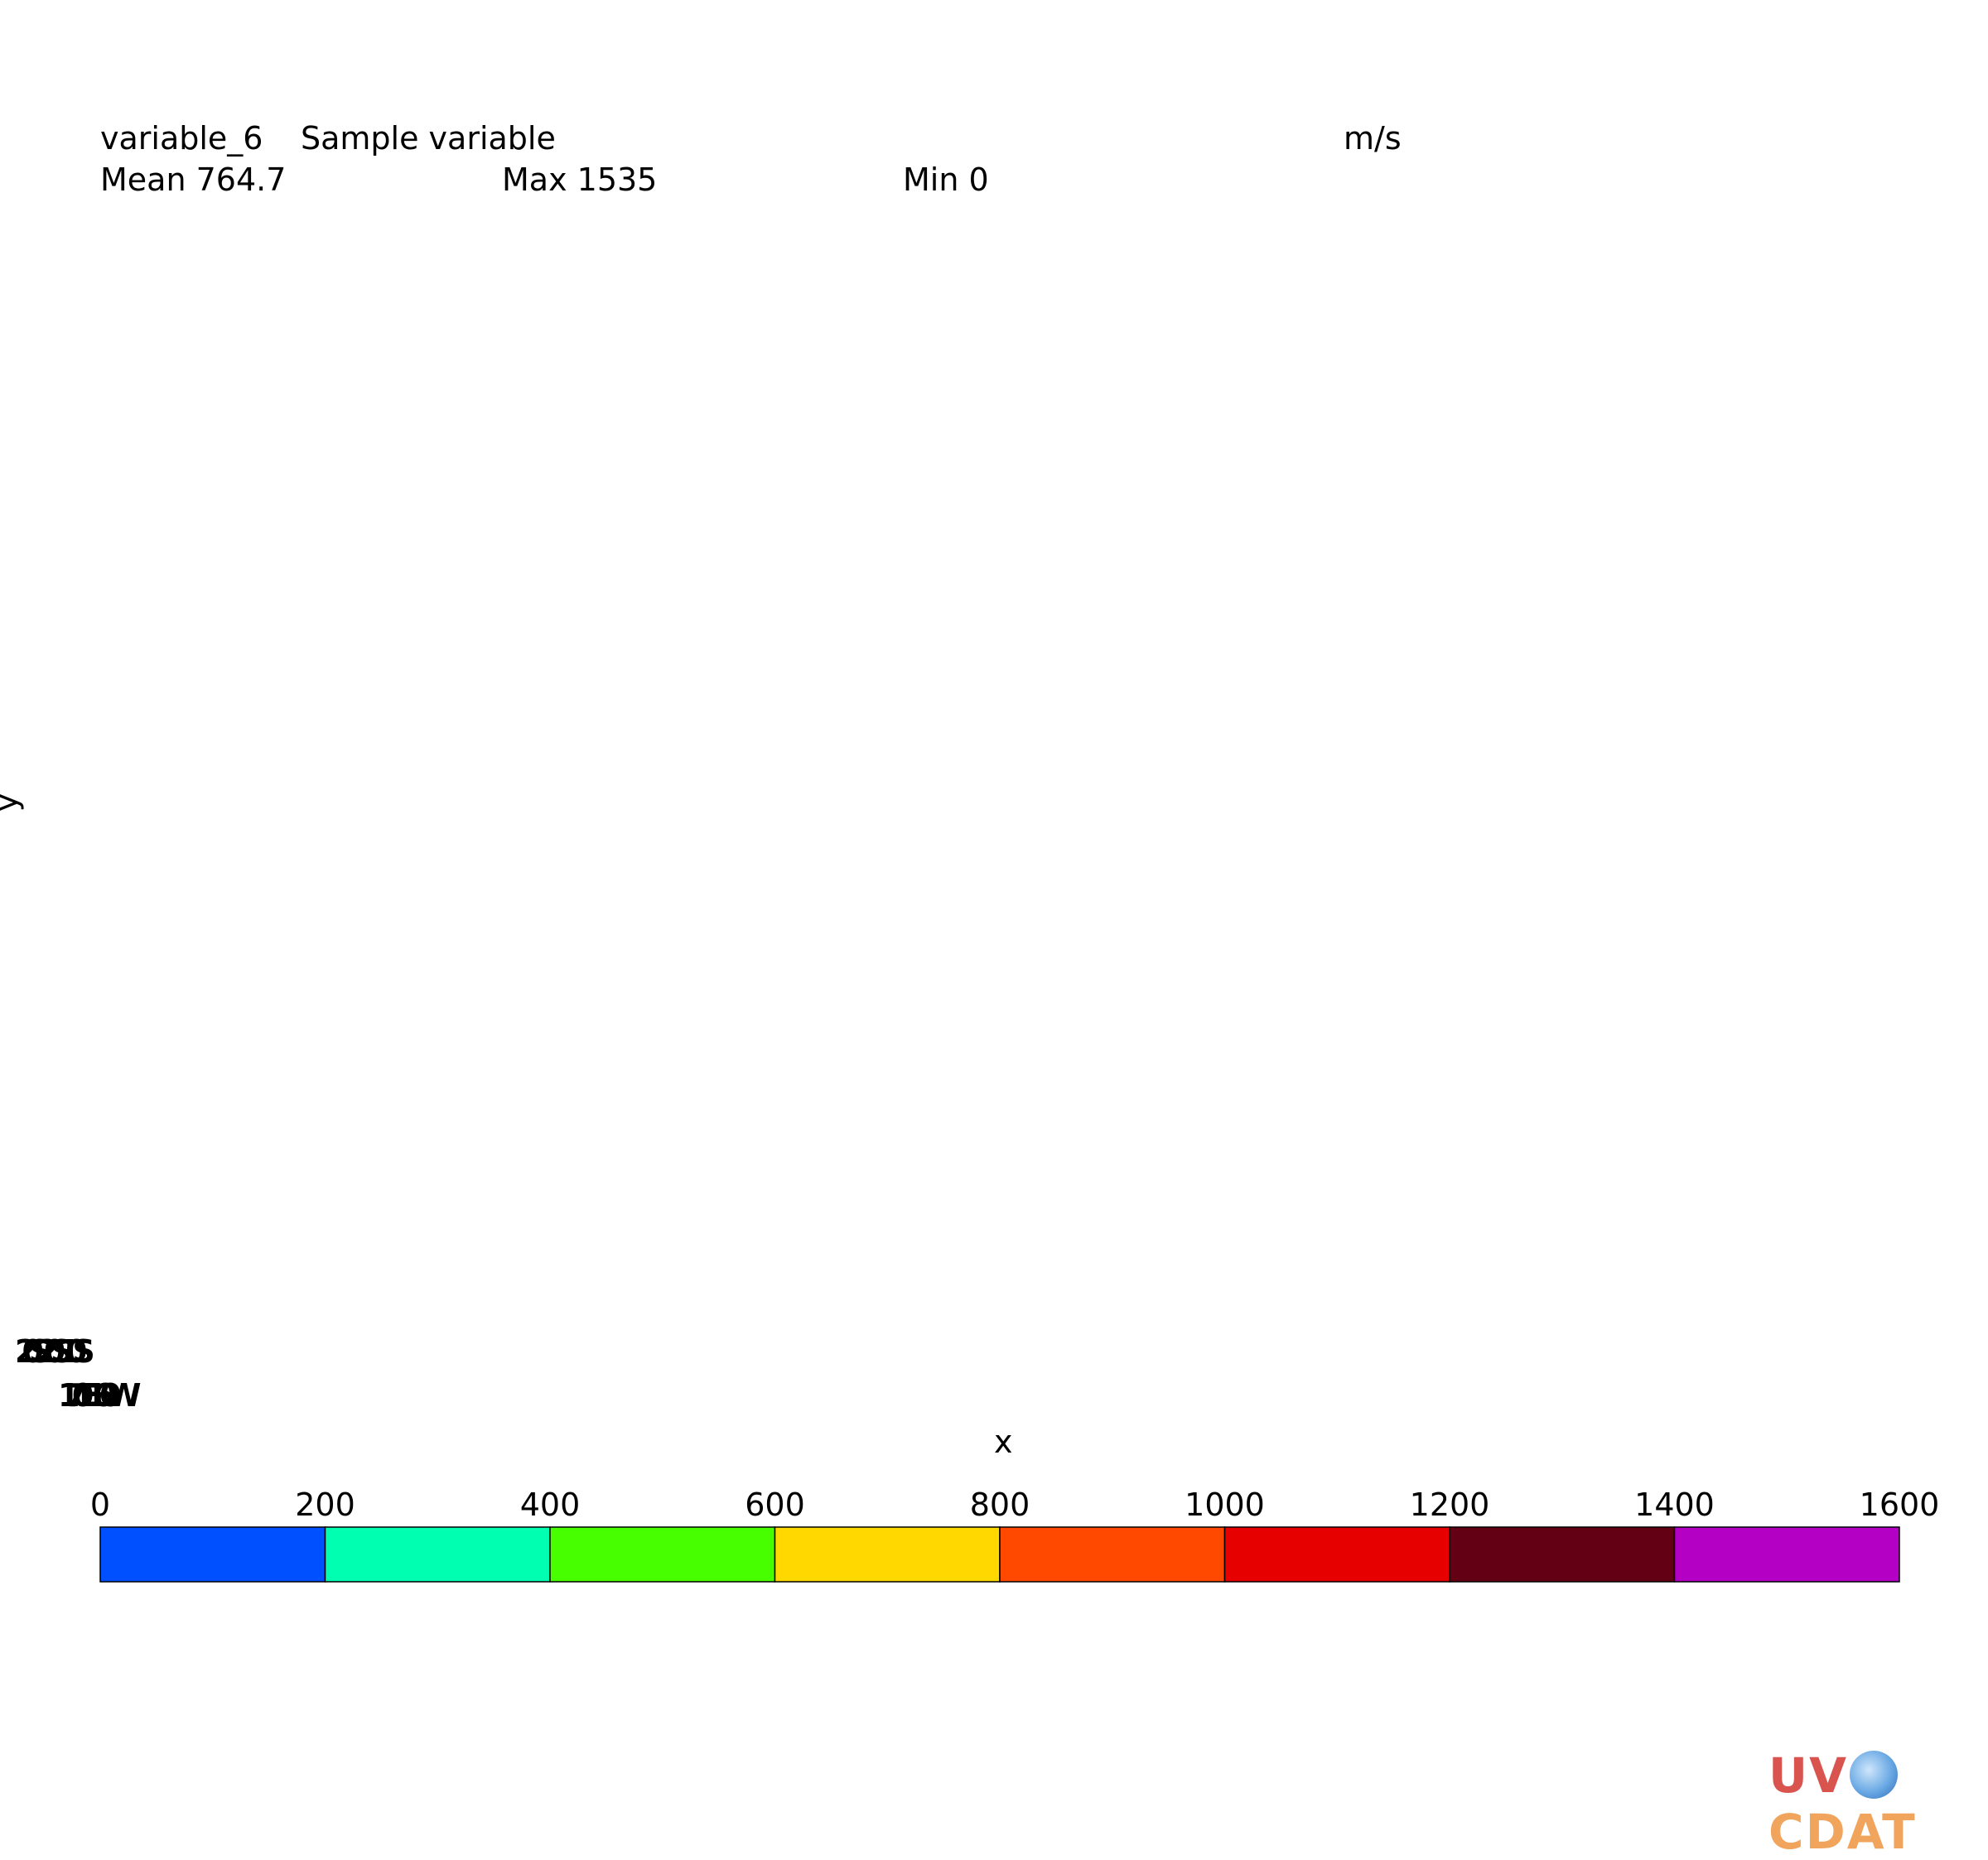  I want to click on colorbar-tick-label: 1200, so click(1450, 1505).